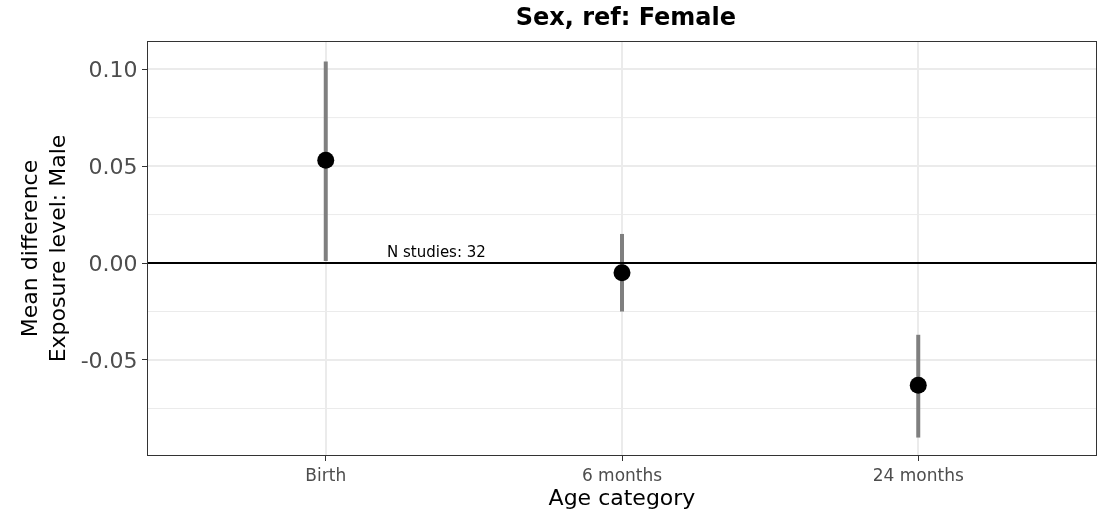  I want to click on x-tick-label: 24 months, so click(918, 475).